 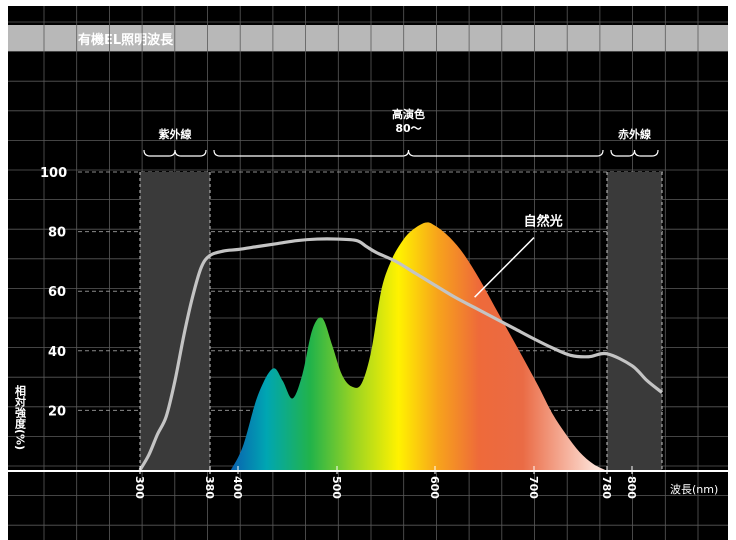 What do you see at coordinates (57, 233) in the screenshot?
I see `y-tick-label: 80` at bounding box center [57, 233].